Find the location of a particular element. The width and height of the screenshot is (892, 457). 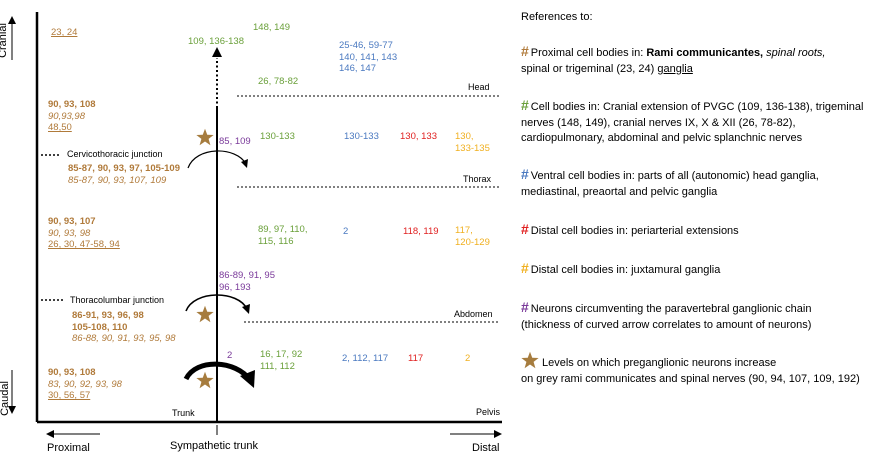

thorax-green-refs: 89, 97, 110, 115, 116 is located at coordinates (283, 235).